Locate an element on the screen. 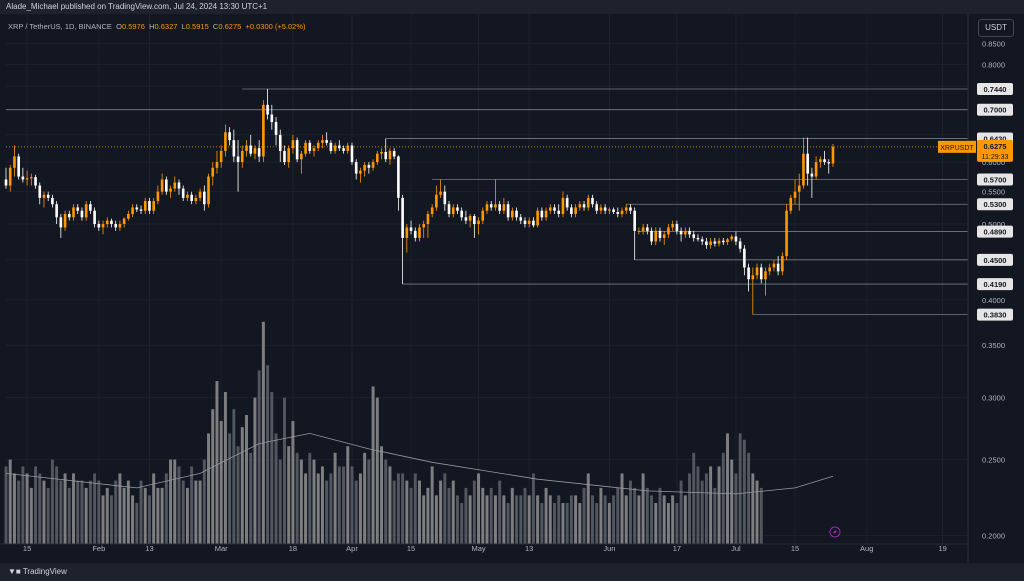  close-value: 0.6275 is located at coordinates (230, 26).